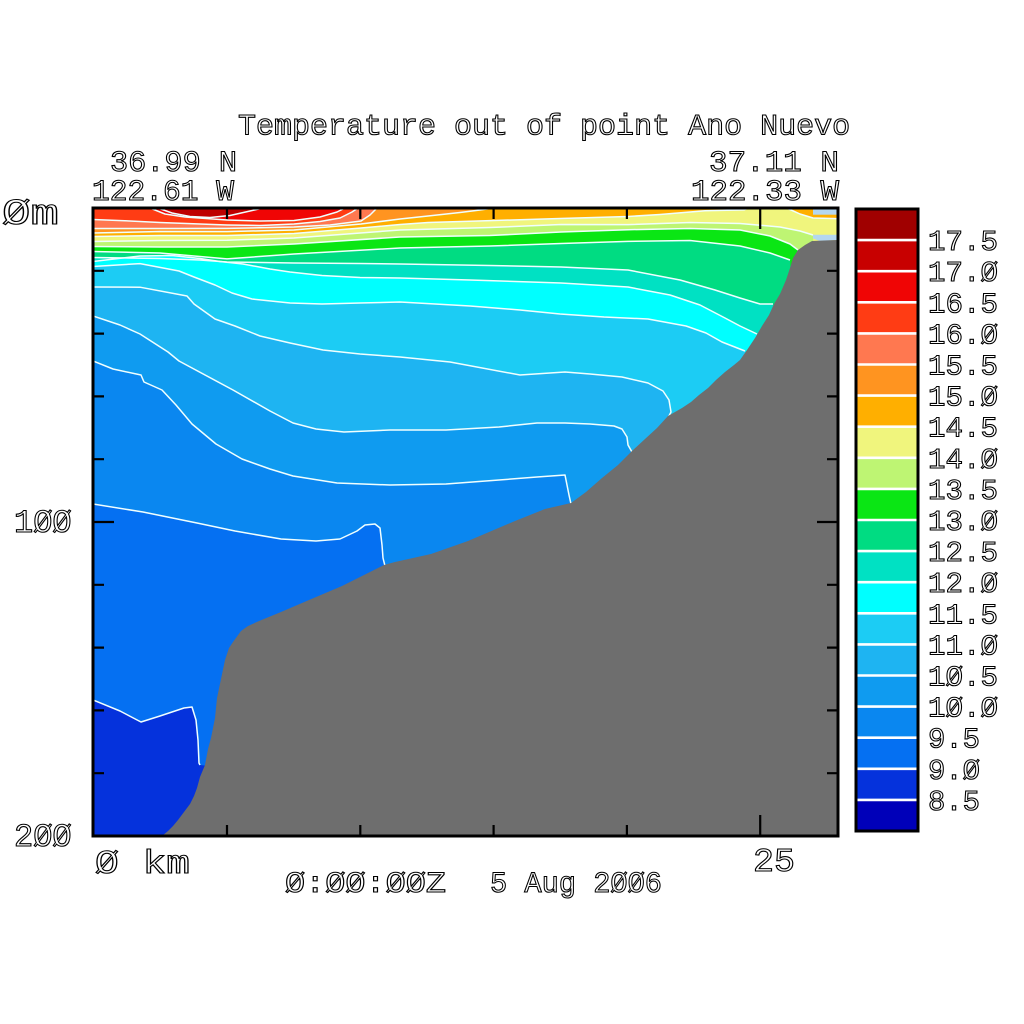  What do you see at coordinates (963, 615) in the screenshot?
I see `svg-text: 11.5` at bounding box center [963, 615].